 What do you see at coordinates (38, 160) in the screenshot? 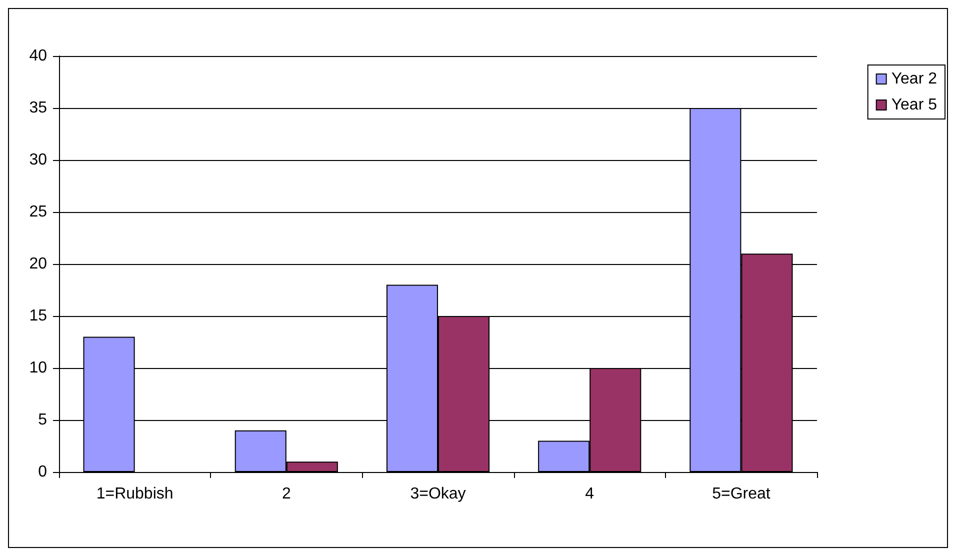
I see `y-tick-label: 30` at bounding box center [38, 160].